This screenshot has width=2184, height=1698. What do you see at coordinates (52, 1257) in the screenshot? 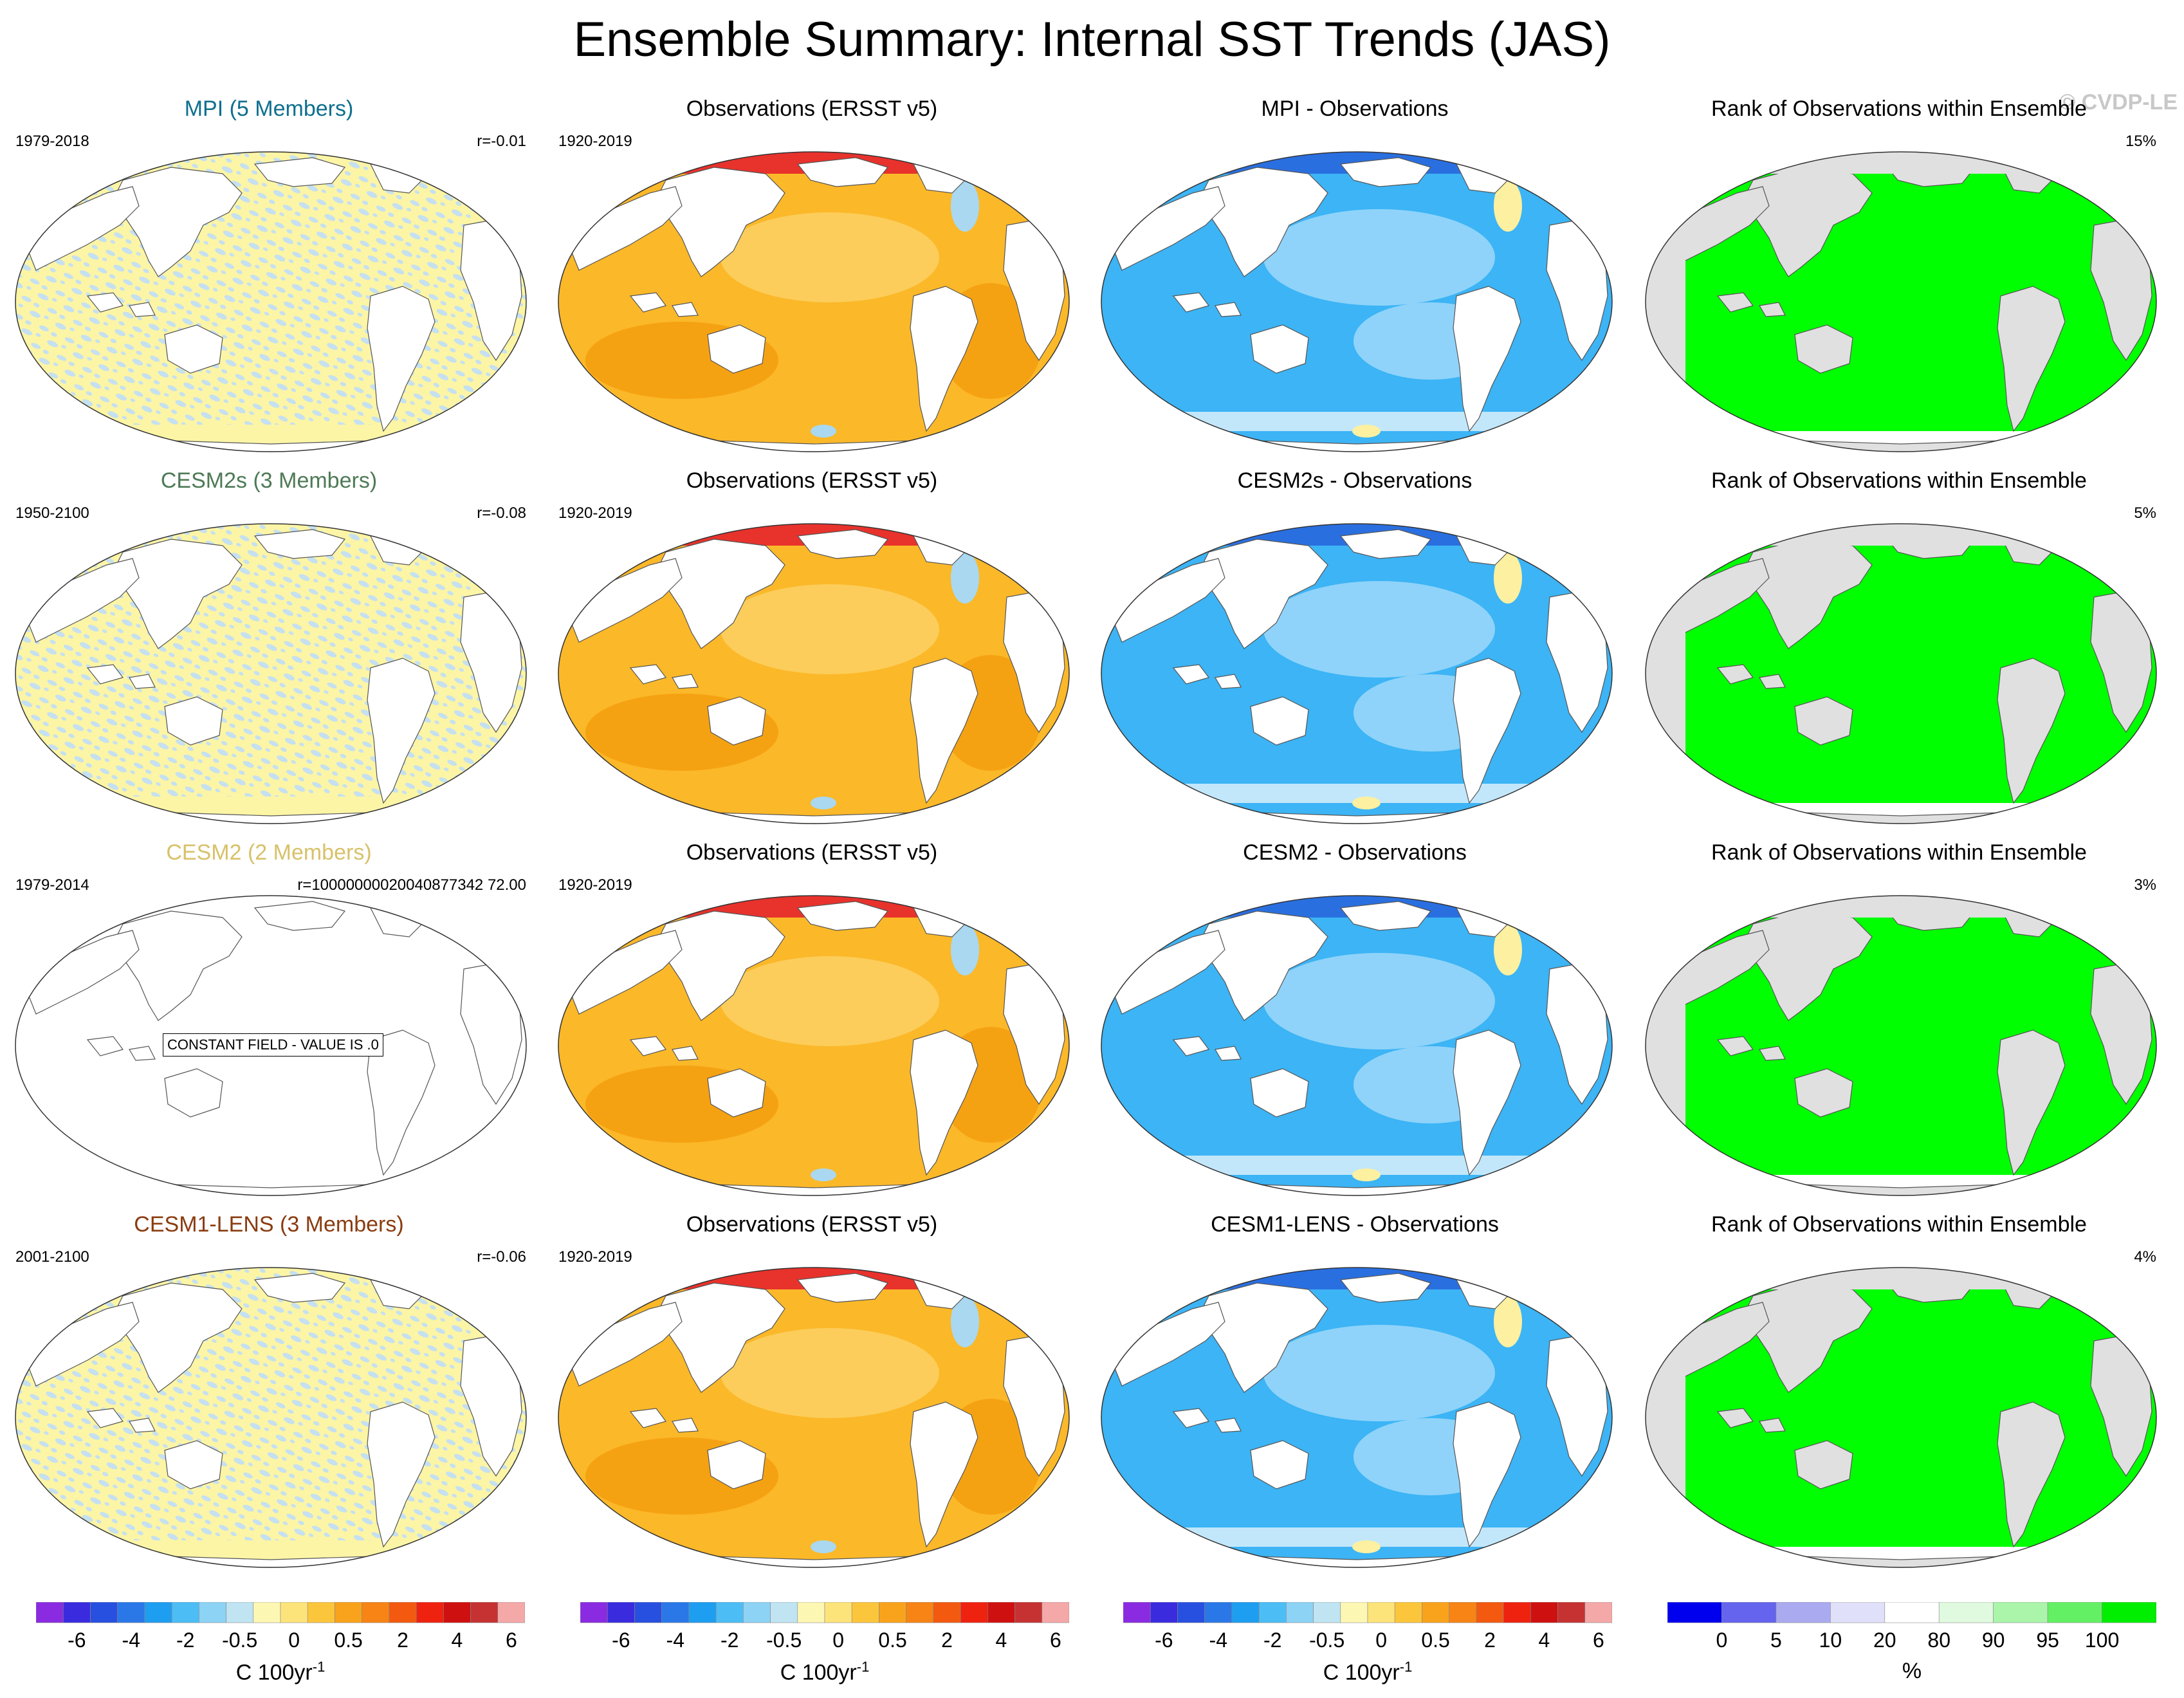
I see `panel-years: 2001-2100` at bounding box center [52, 1257].